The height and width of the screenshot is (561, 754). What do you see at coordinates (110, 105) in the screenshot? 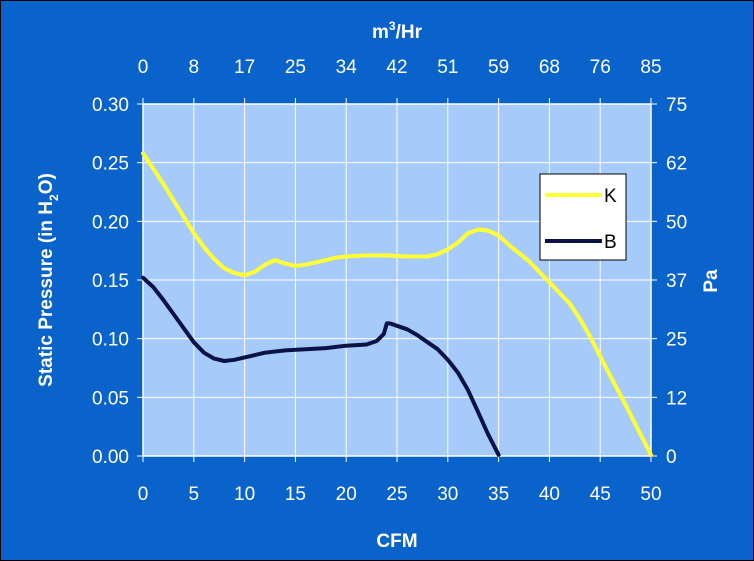
I see `y-tick-label: 0.30` at bounding box center [110, 105].